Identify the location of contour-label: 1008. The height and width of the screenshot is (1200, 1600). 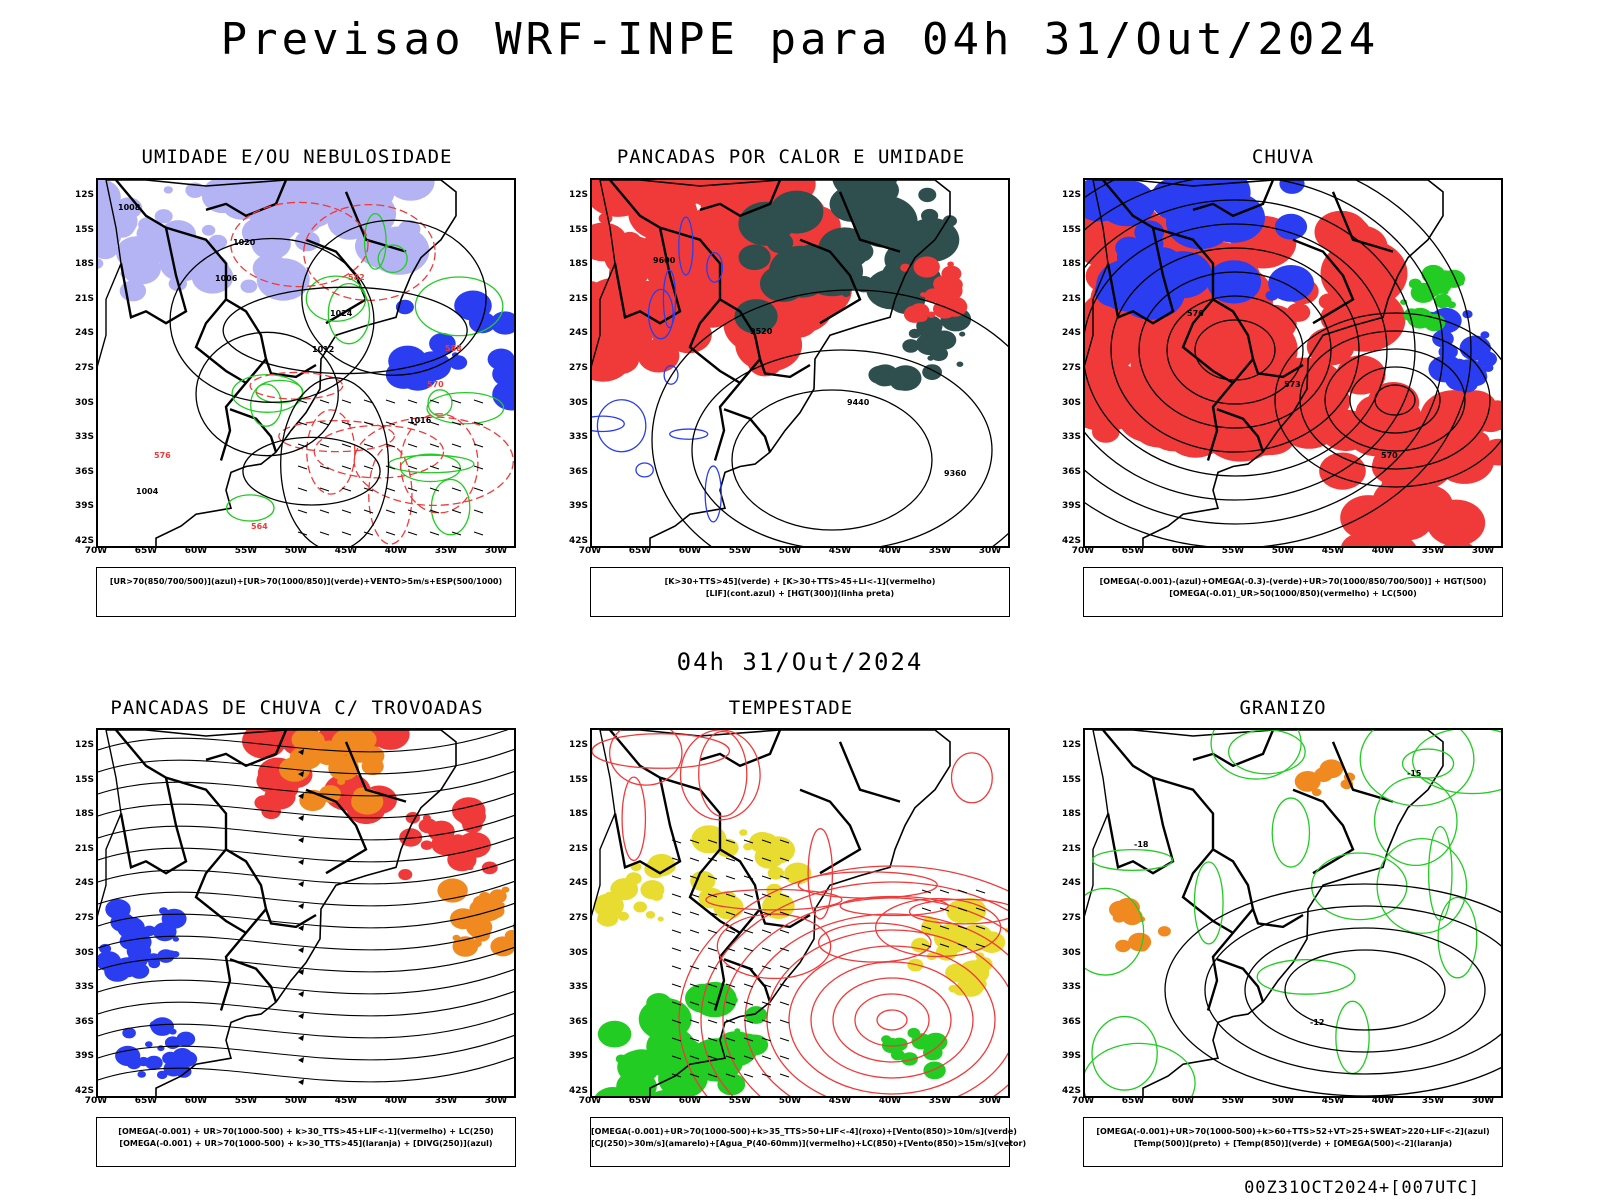
(129, 207).